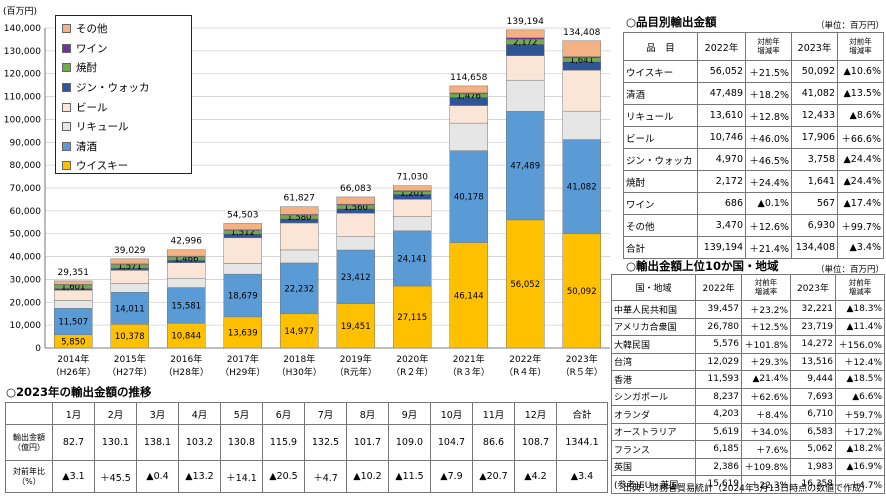  Describe the element at coordinates (718, 344) in the screenshot. I see `table-cell: 5,576` at that location.